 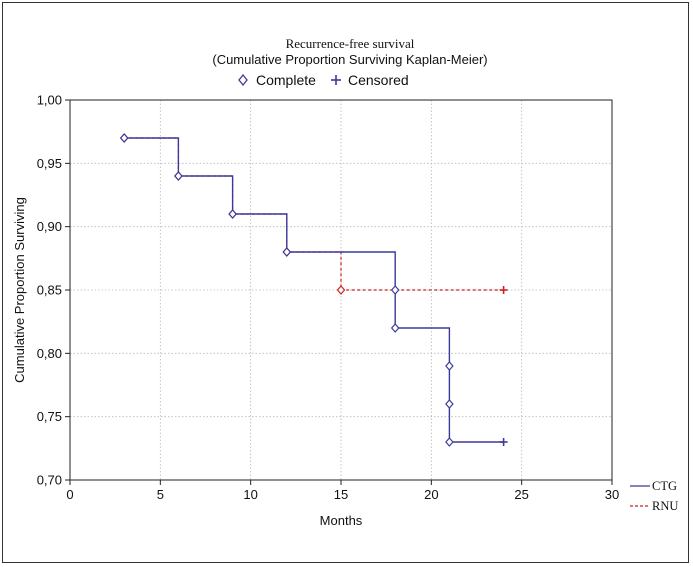 I want to click on y-axis-ticks: 0,70 0,75 0,80 0,85 0,90 0,95 1,00, so click(x=53, y=290).